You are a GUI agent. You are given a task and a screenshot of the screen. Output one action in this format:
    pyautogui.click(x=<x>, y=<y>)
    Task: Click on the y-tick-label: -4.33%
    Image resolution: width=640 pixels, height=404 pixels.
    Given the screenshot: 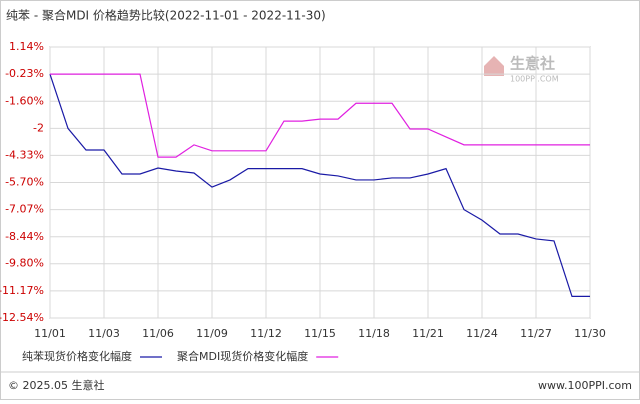 What is the action you would take?
    pyautogui.click(x=24, y=154)
    